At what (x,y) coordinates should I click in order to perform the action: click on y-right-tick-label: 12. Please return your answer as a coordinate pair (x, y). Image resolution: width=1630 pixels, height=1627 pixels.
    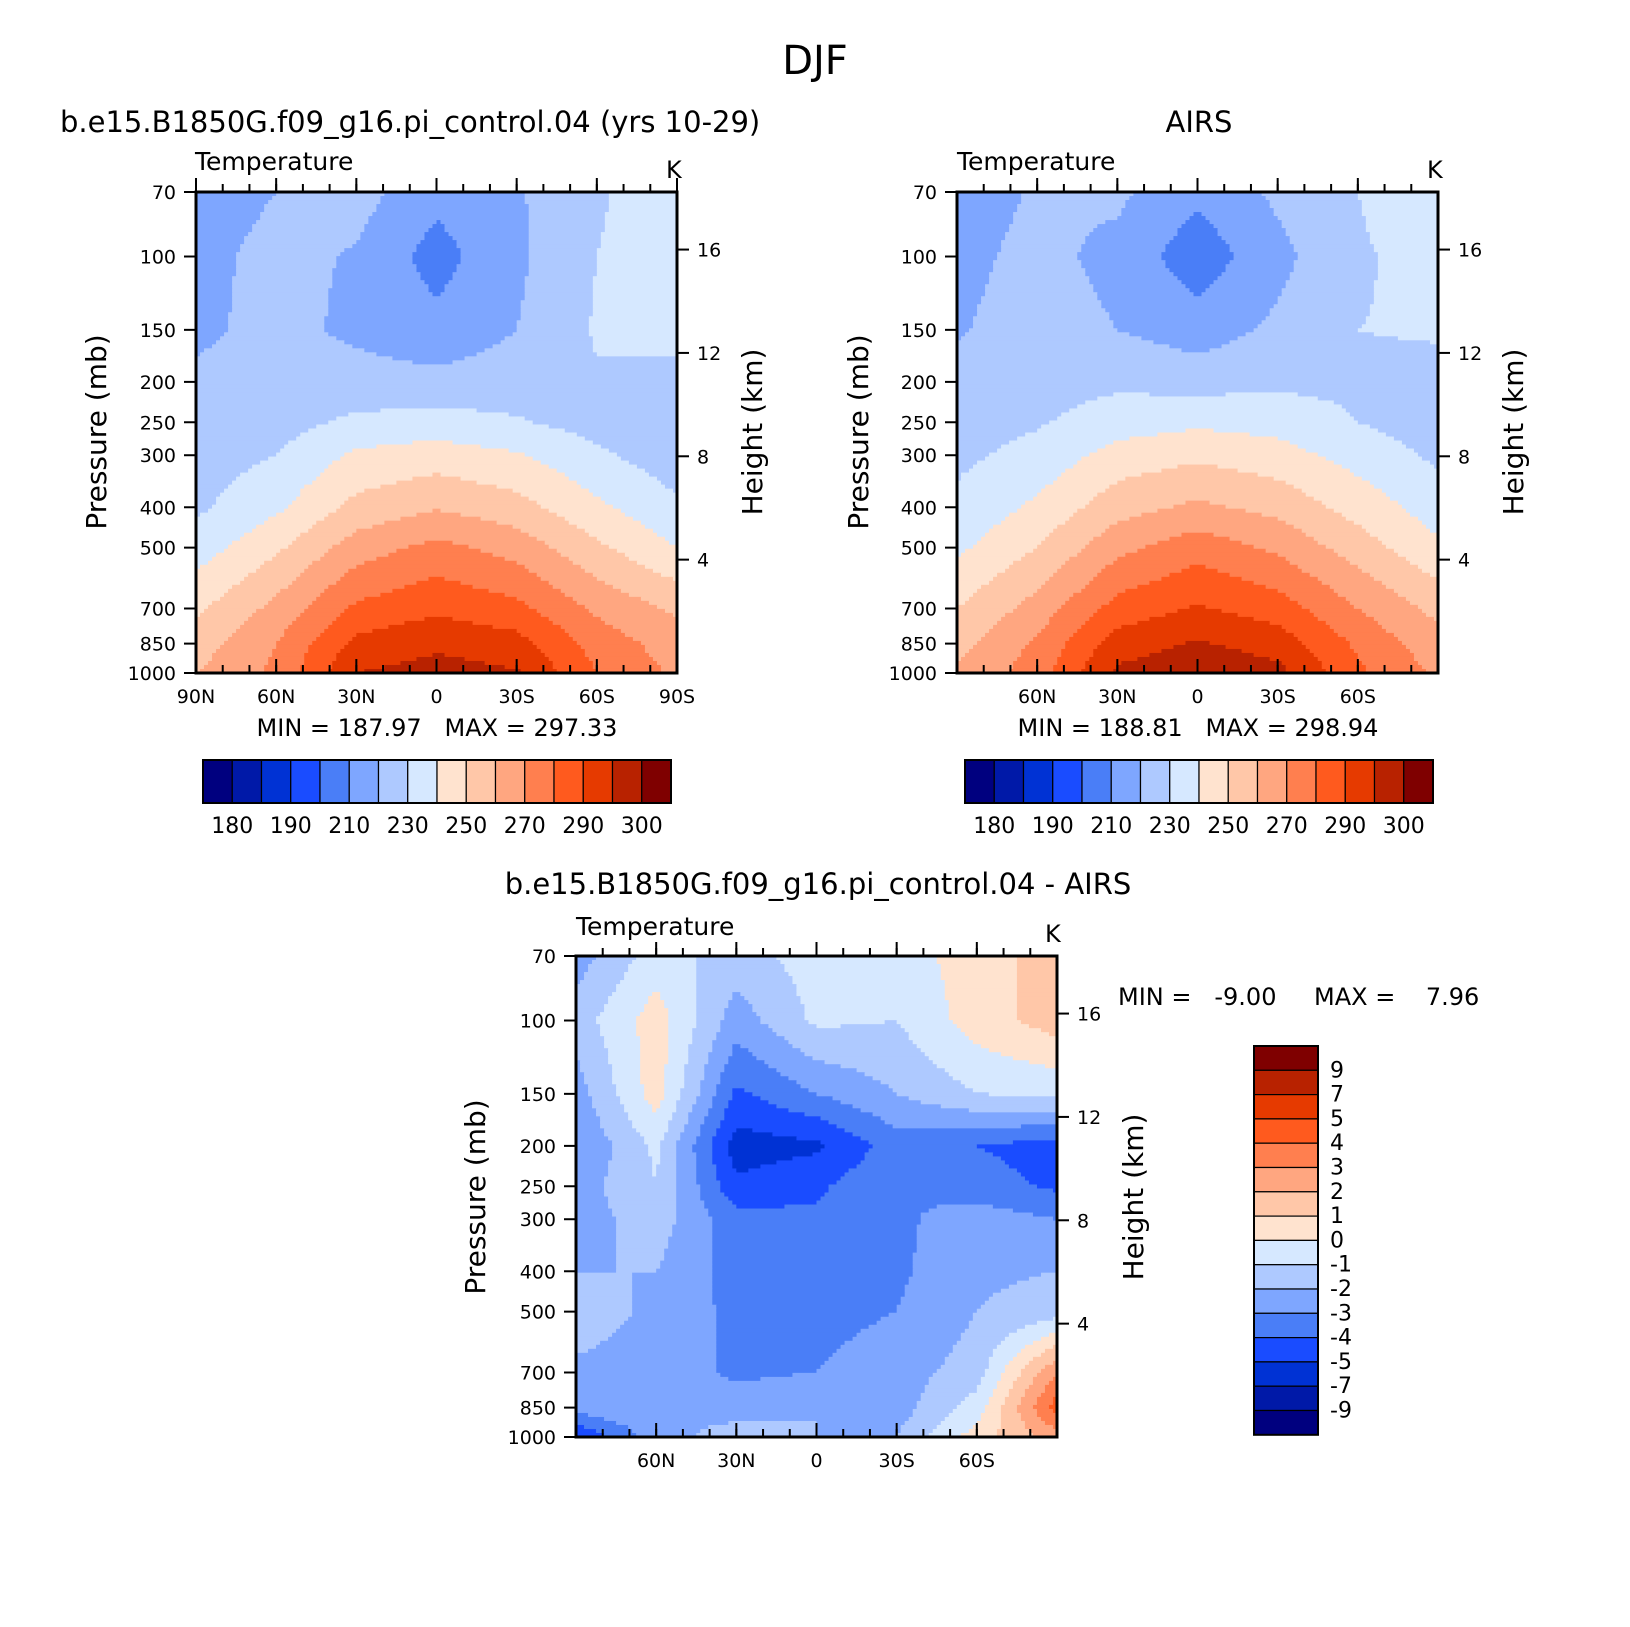
    Looking at the image, I should click on (1089, 1118).